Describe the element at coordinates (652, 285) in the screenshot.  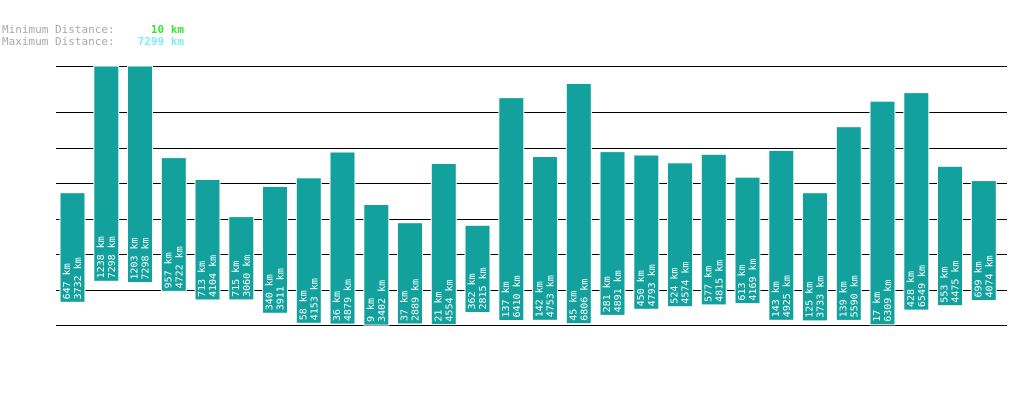
I see `bar-max-label: 4793 km` at that location.